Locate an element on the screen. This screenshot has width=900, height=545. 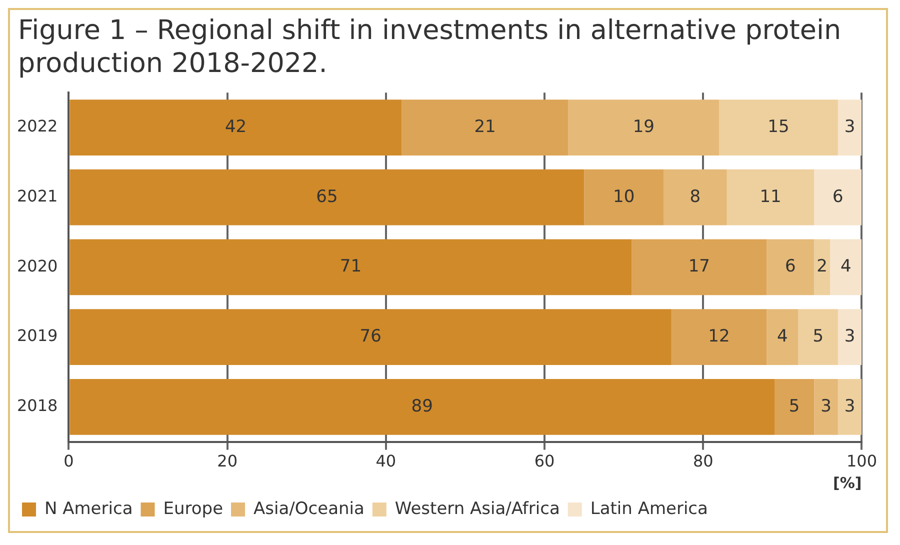
data-label: 8 is located at coordinates (695, 196).